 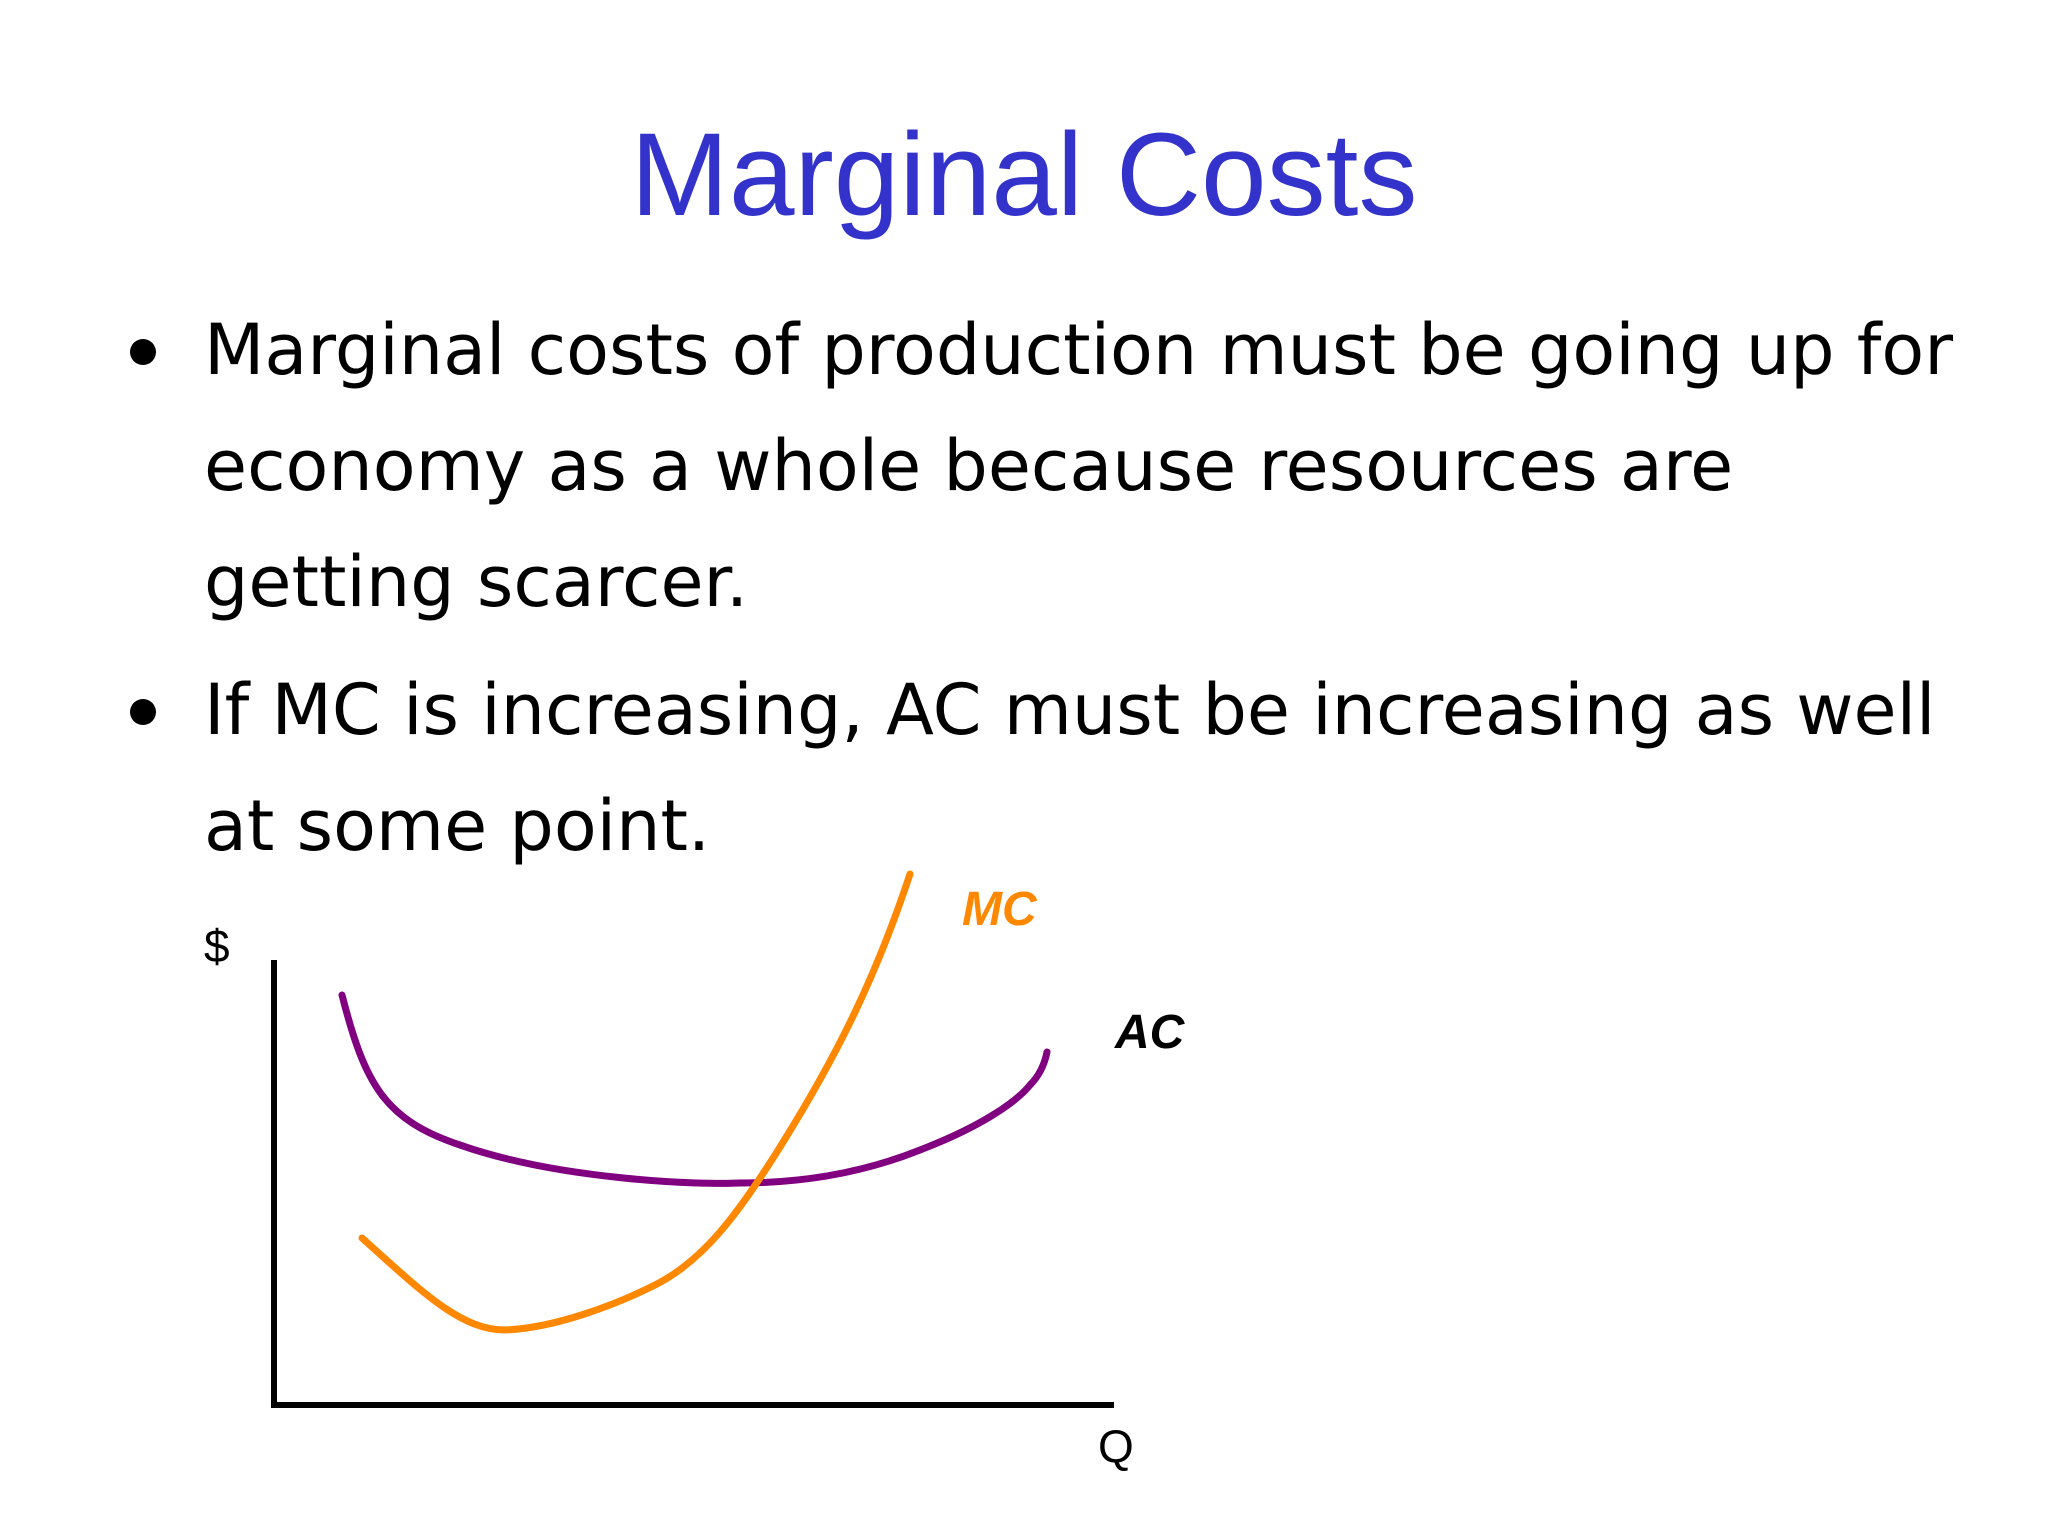 I want to click on ac-curve, so click(x=694, y=1089).